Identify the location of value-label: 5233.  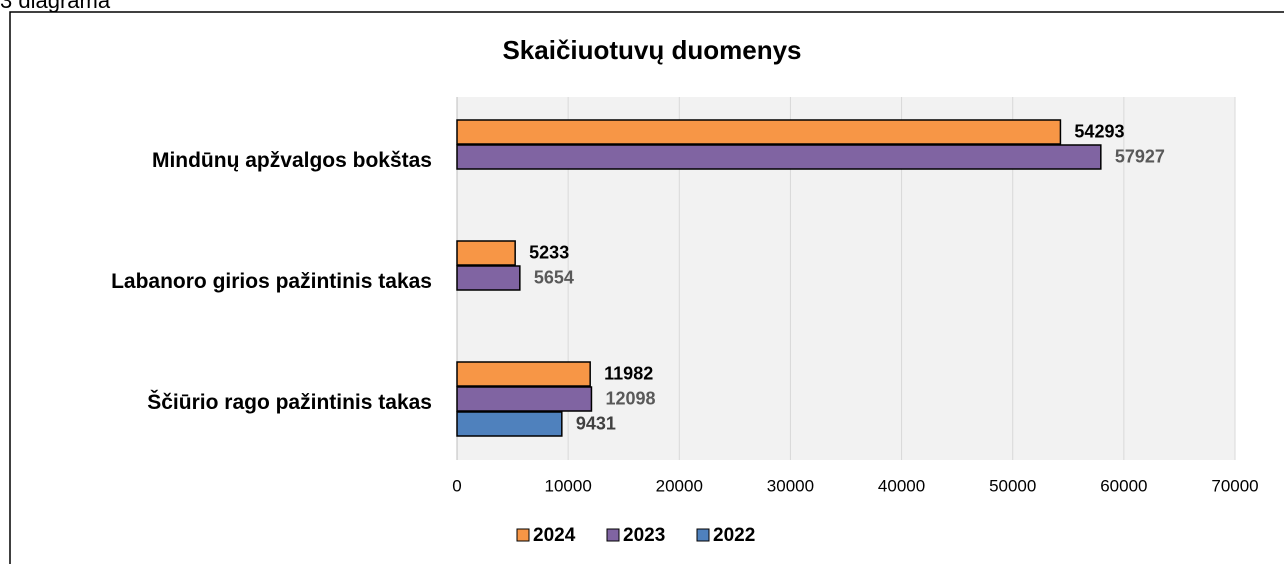
(549, 252).